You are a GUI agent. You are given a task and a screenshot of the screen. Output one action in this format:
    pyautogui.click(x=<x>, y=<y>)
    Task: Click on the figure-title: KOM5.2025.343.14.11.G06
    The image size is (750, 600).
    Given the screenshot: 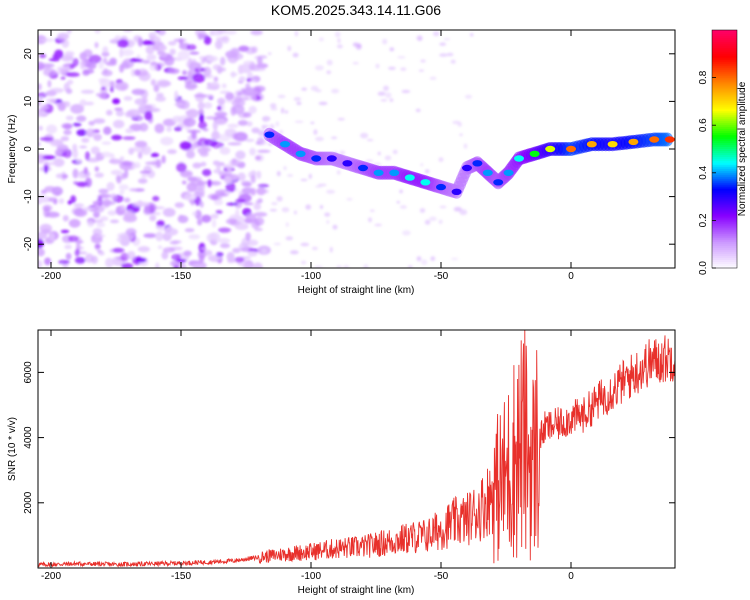 What is the action you would take?
    pyautogui.click(x=356, y=10)
    